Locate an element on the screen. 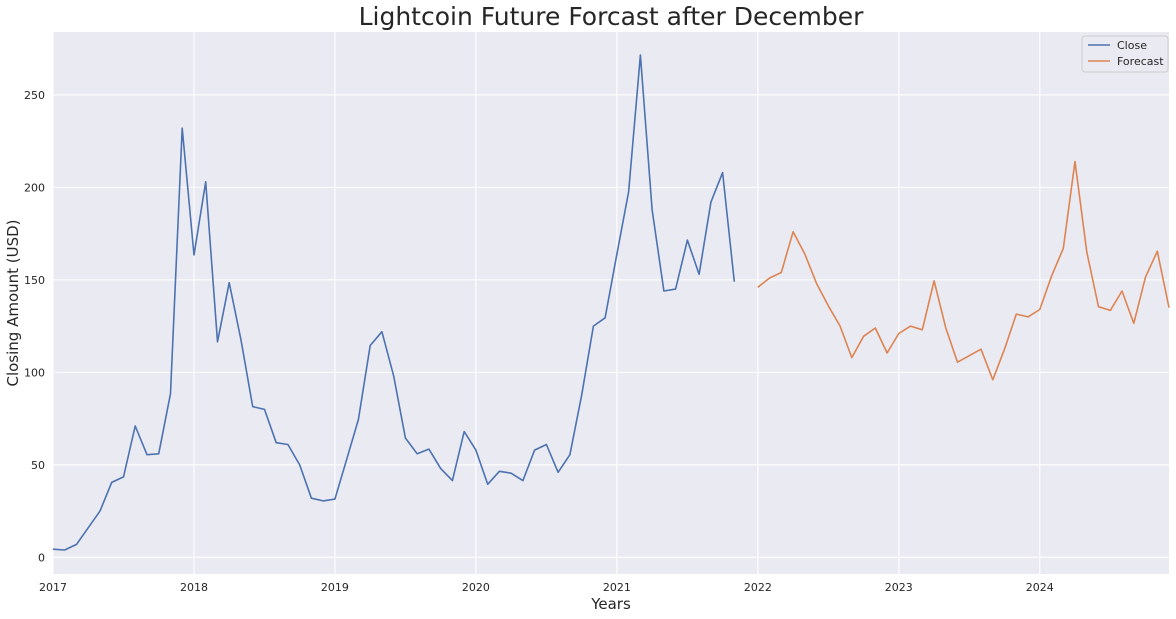  series-line-forecast is located at coordinates (963, 270).